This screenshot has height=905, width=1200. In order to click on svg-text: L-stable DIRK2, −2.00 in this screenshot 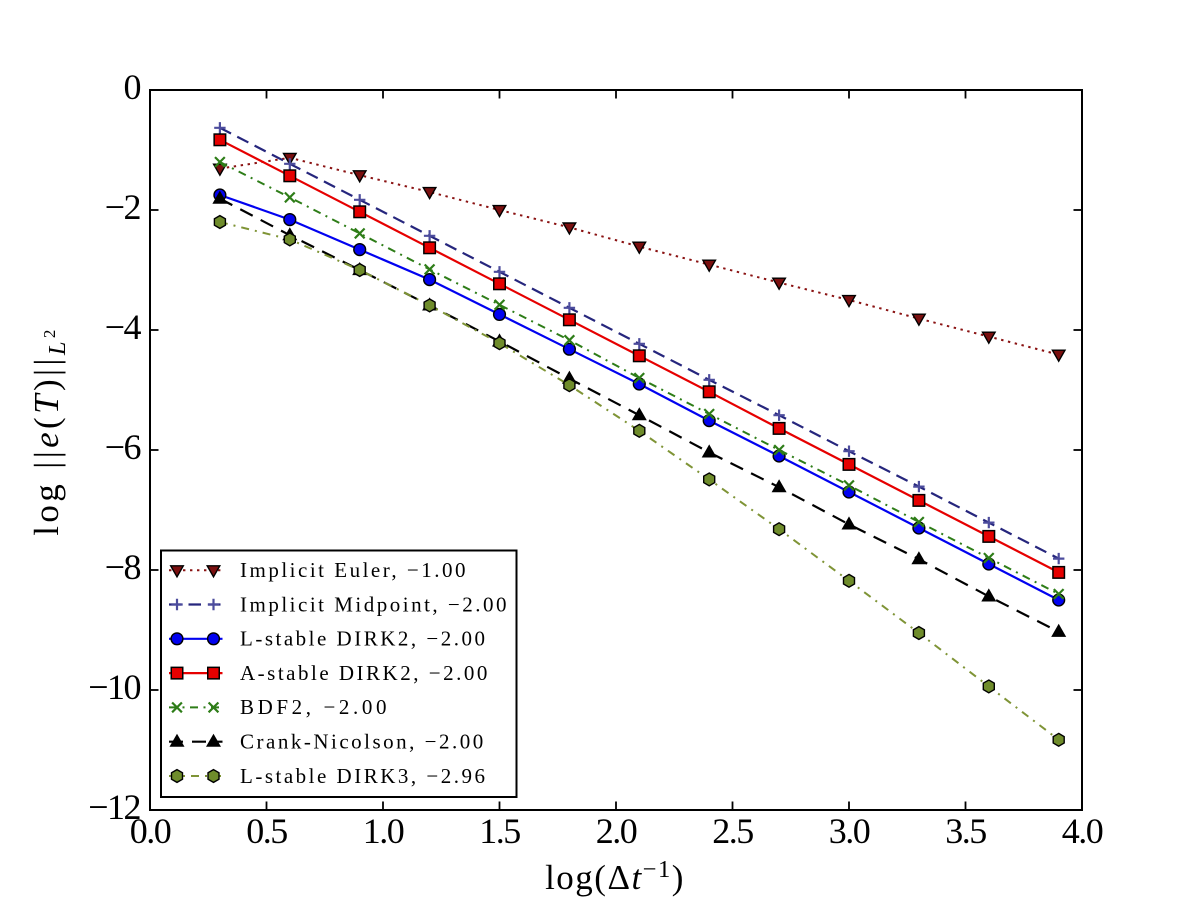, I will do `click(363, 639)`.